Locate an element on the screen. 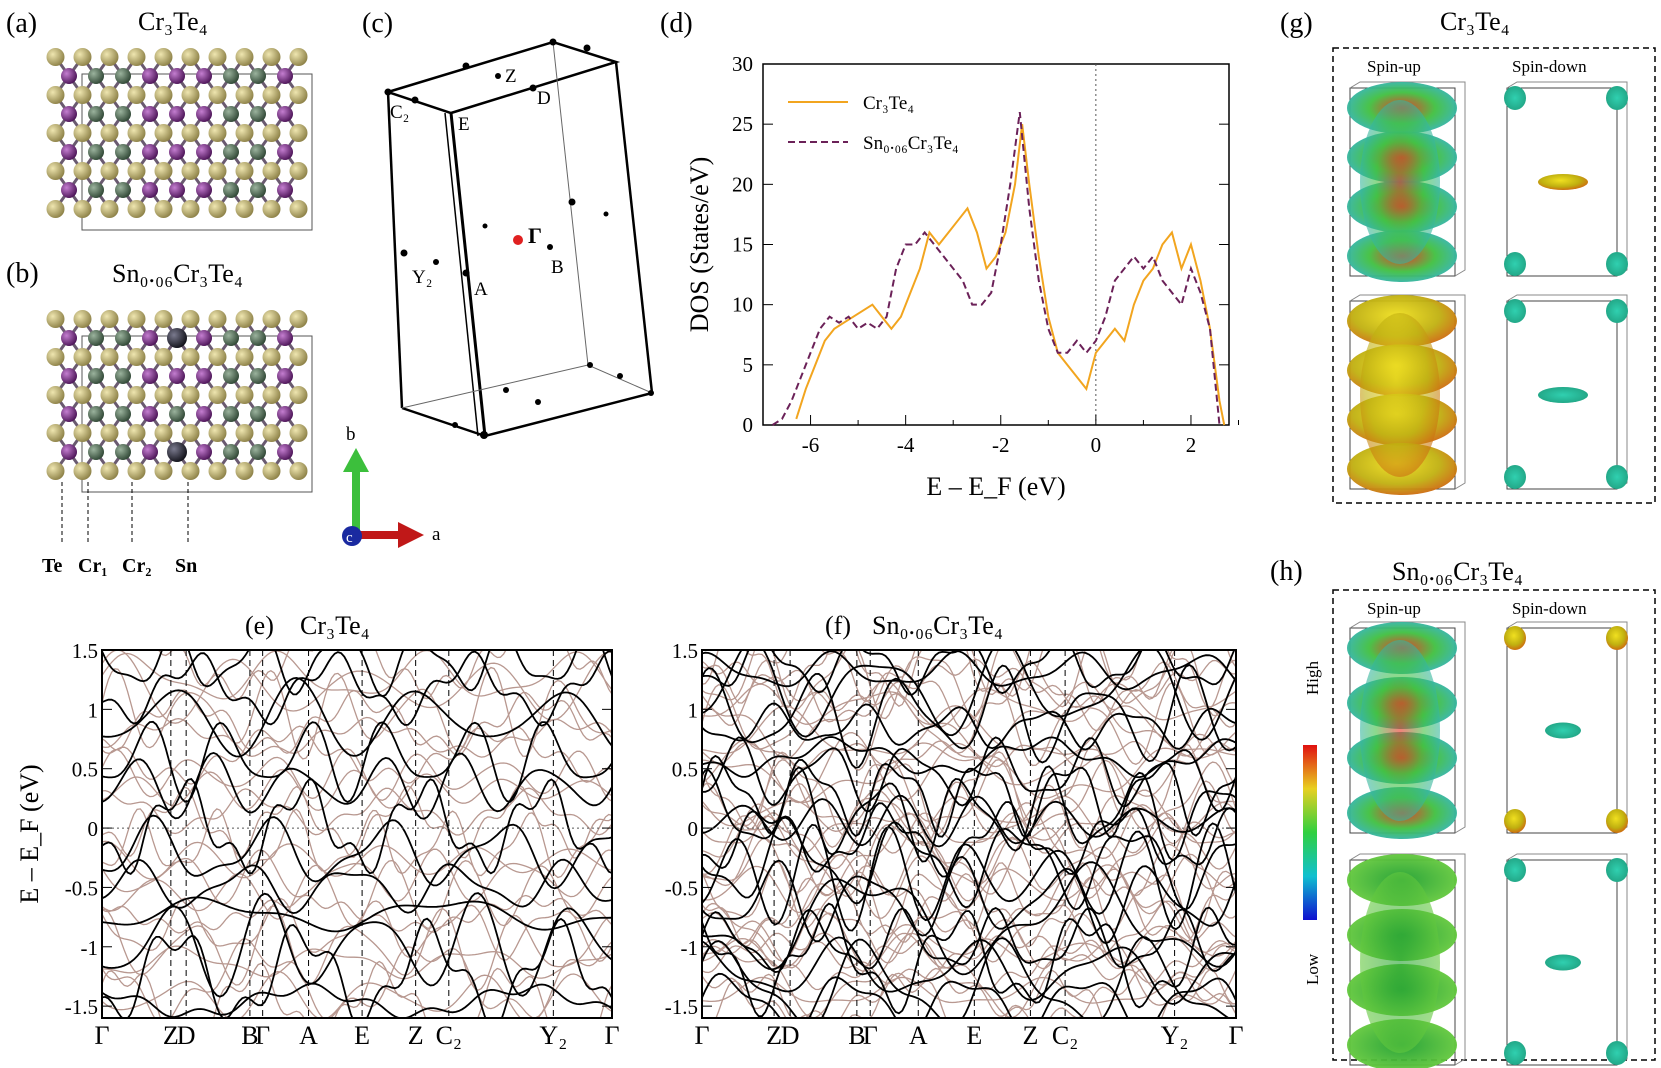 This screenshot has height=1068, width=1661. k-point-label: Γ is located at coordinates (101, 1035).